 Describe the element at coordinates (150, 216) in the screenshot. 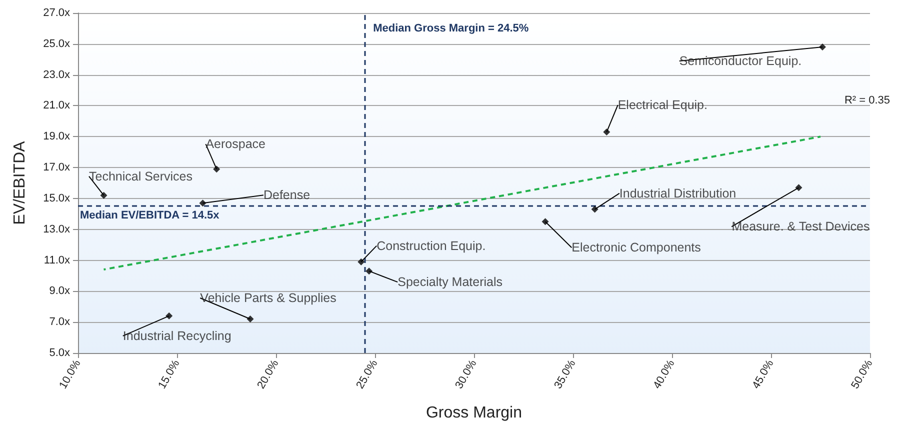

I see `ref-line-label: Median EV/EBITDA = 14.5x` at that location.